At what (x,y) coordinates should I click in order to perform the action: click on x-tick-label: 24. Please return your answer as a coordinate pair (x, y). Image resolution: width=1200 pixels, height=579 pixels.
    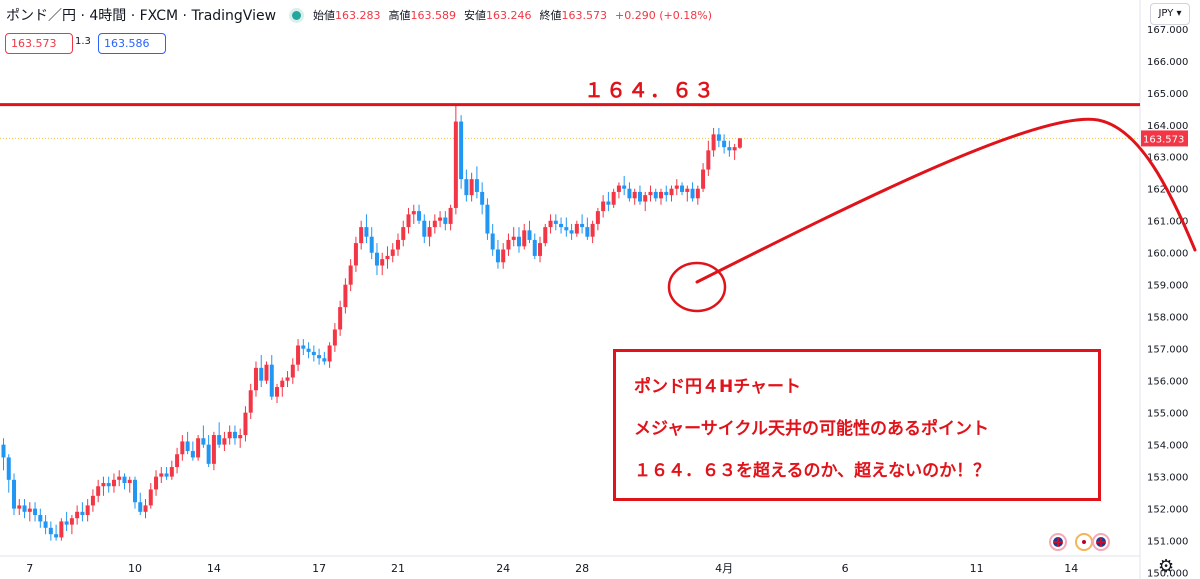
    Looking at the image, I should click on (503, 568).